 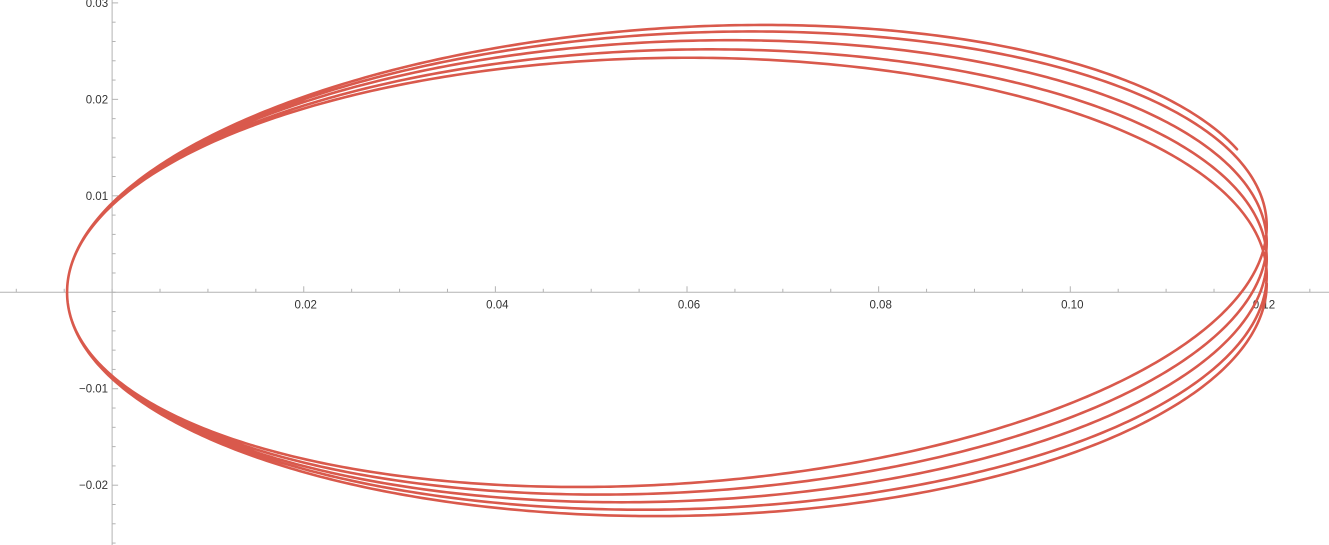 What do you see at coordinates (97, 100) in the screenshot?
I see `y-tick-label: 0.02` at bounding box center [97, 100].